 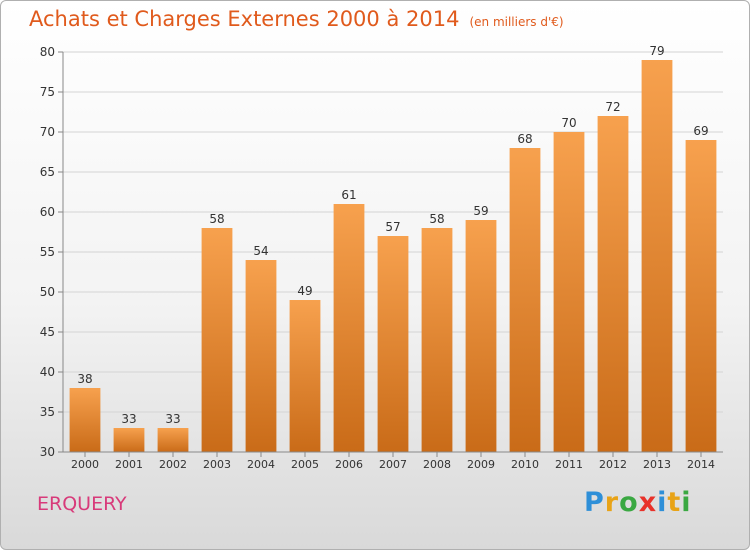 I want to click on x-tick-label: 2007, so click(x=393, y=464).